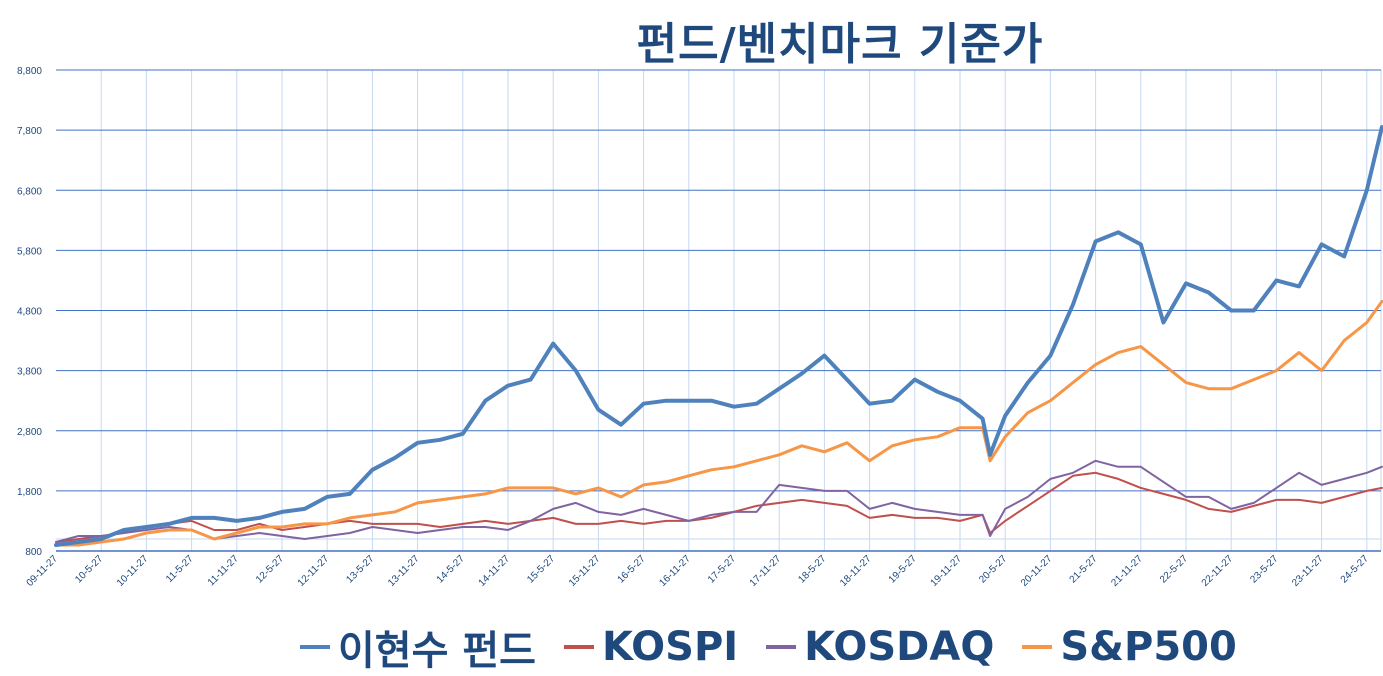 The height and width of the screenshot is (676, 1383). Describe the element at coordinates (29, 191) in the screenshot. I see `y-tick-label: 6,800` at that location.